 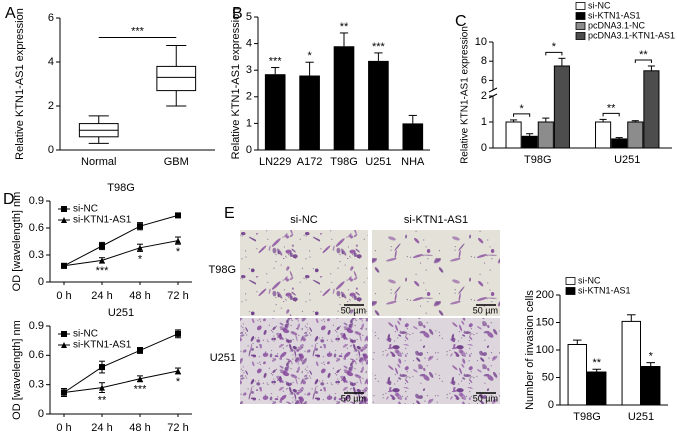 What do you see at coordinates (631, 35) in the screenshot?
I see `legend-label: pcDNA3.1-KTN1-AS1` at bounding box center [631, 35].